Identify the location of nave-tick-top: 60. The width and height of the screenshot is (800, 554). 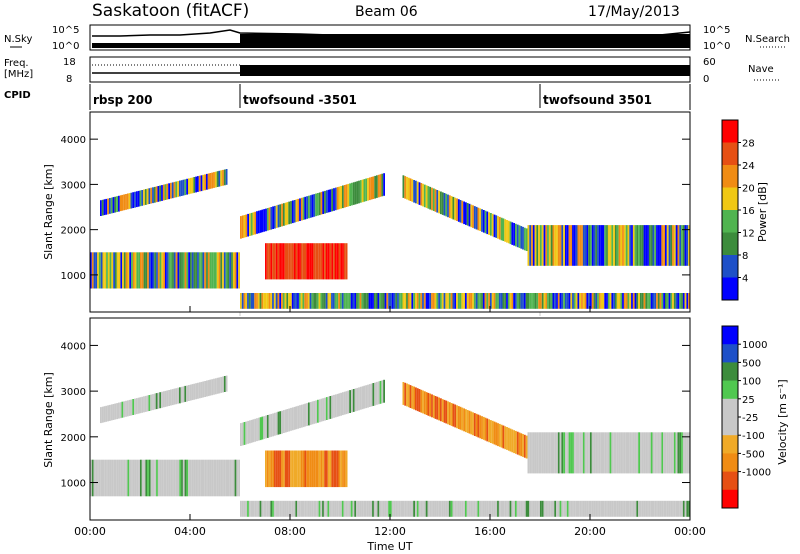
(709, 62).